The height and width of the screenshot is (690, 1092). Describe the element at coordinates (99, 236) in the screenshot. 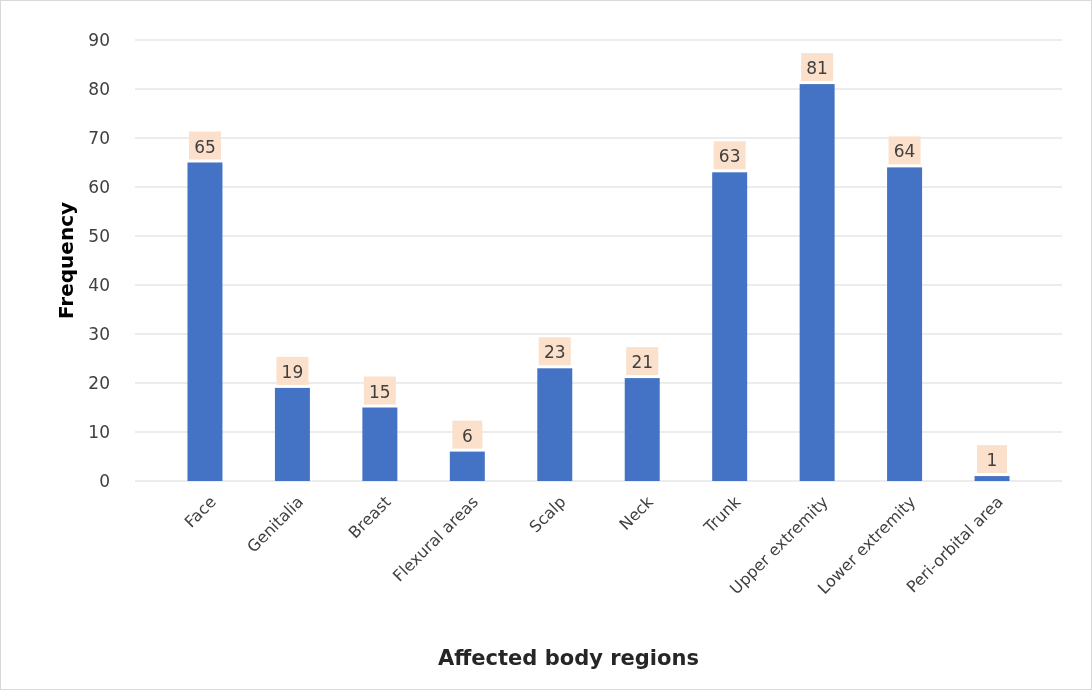

I see `y-tick-label: 50` at that location.